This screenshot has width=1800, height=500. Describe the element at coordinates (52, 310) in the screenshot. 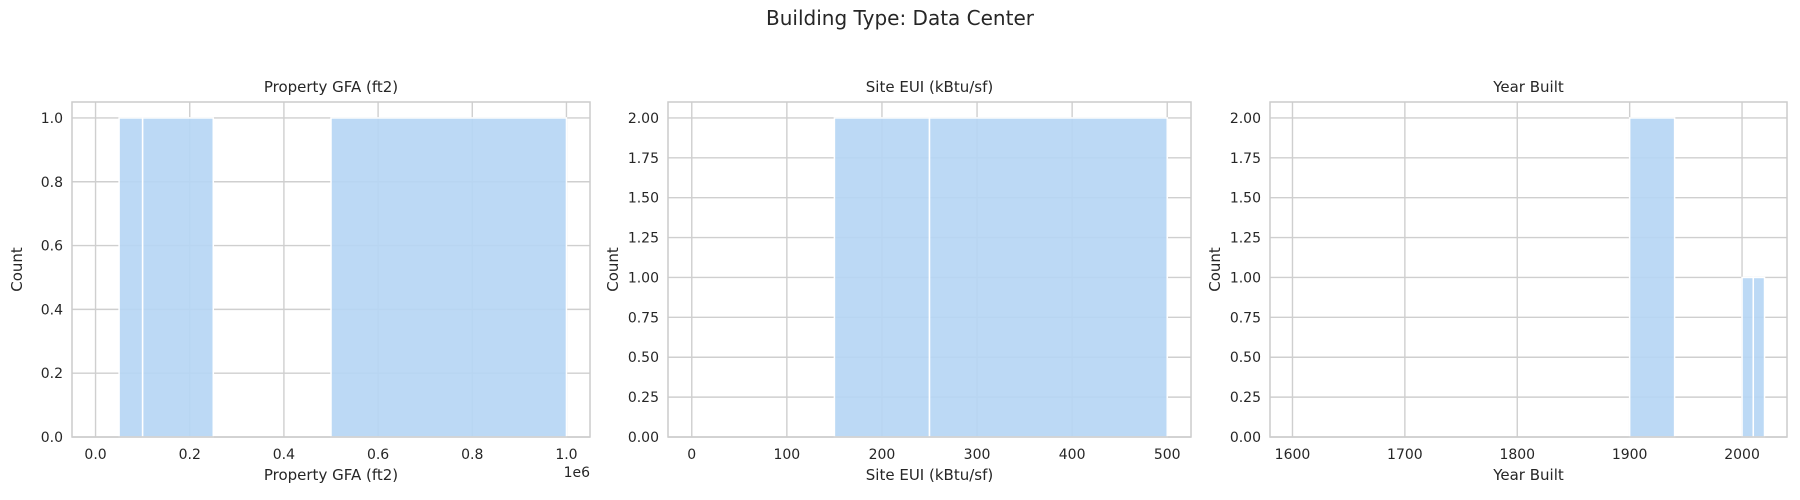

I see `y-tick-label: 0.4` at that location.